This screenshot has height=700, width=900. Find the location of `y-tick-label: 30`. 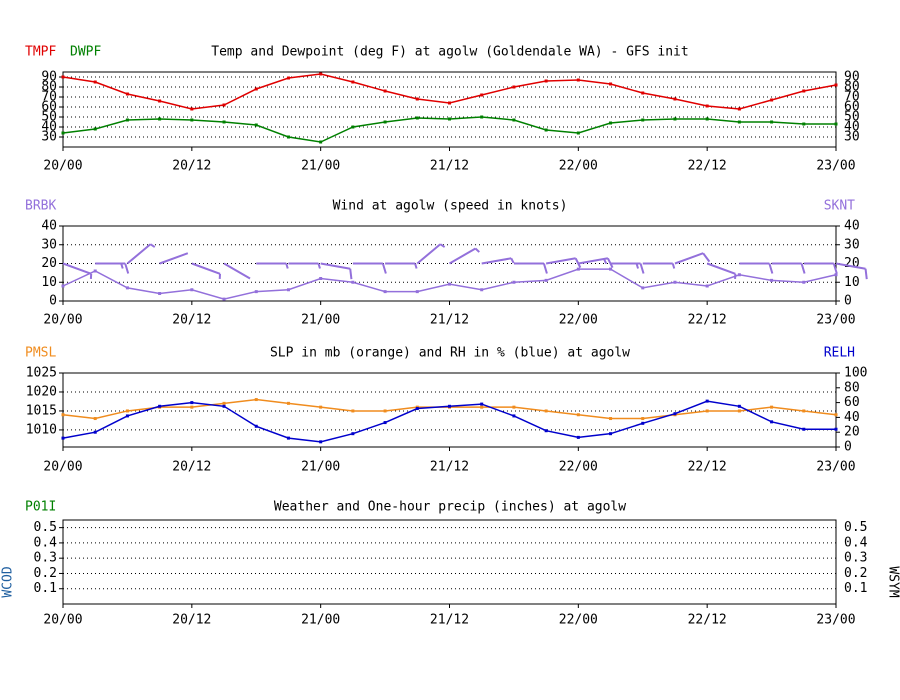

y-tick-label: 30 is located at coordinates (49, 137).